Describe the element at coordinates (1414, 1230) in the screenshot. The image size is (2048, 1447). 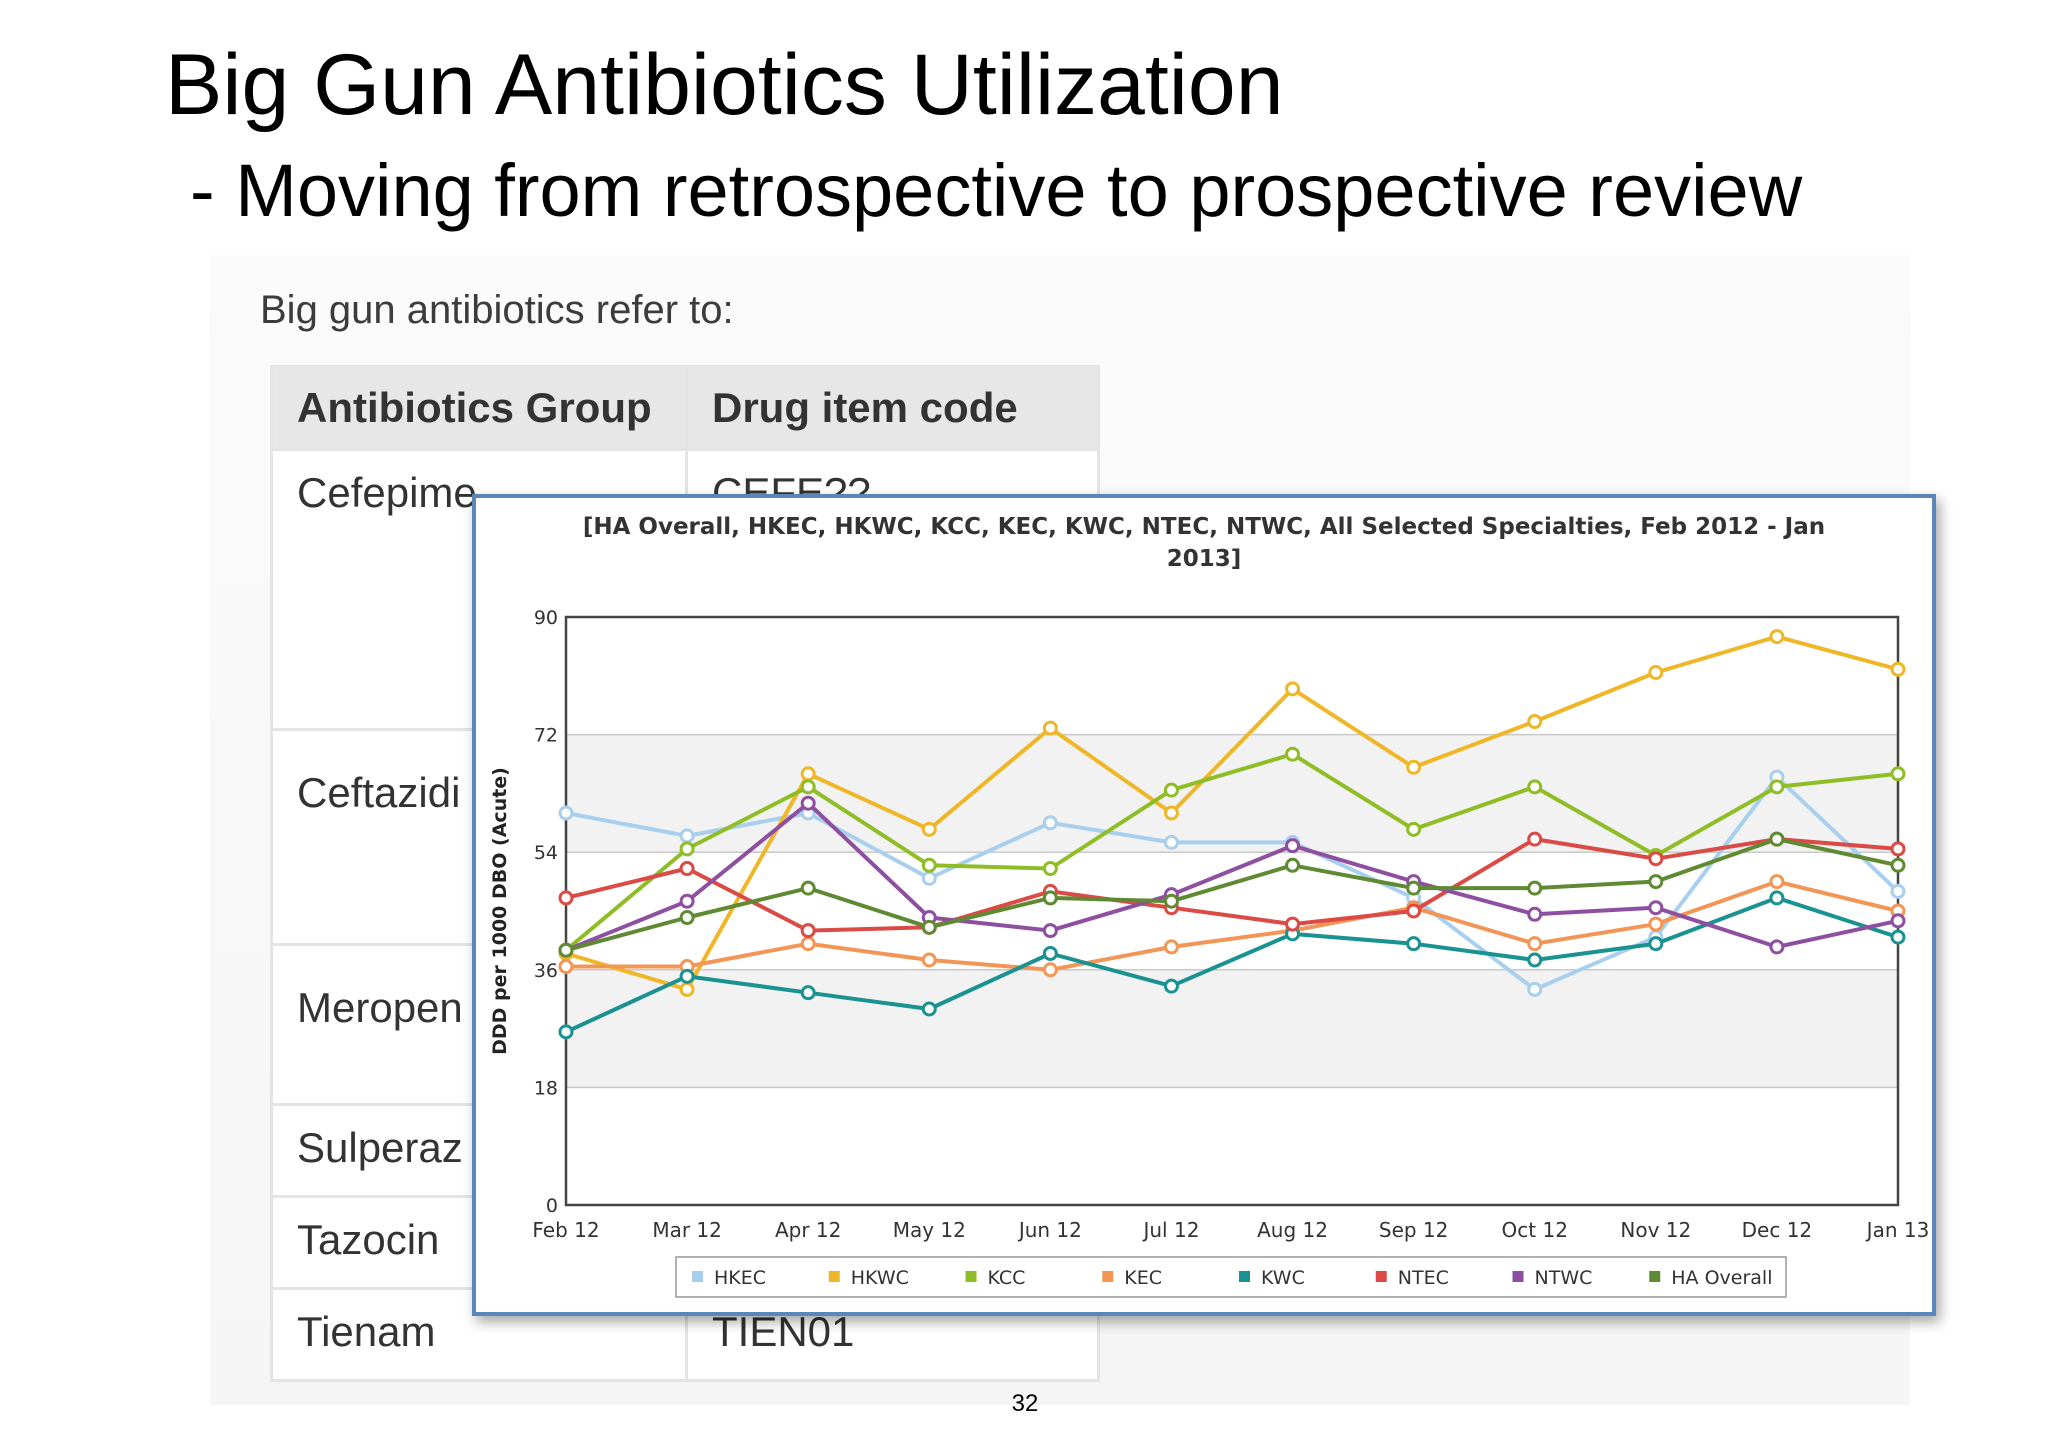
I see `x-tick-label: Sep 12` at that location.